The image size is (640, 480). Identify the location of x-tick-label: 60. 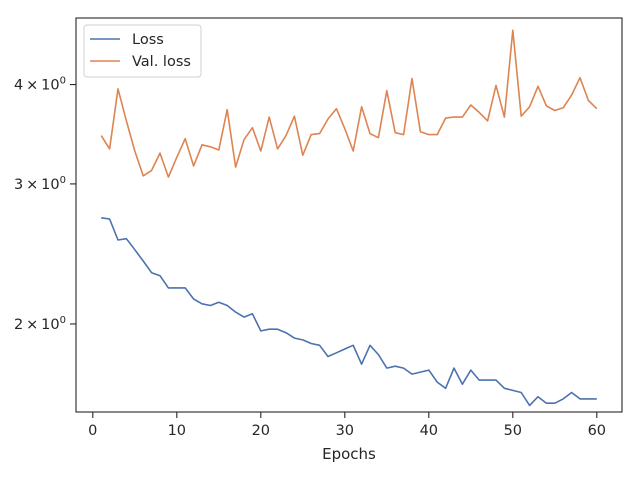
(597, 431).